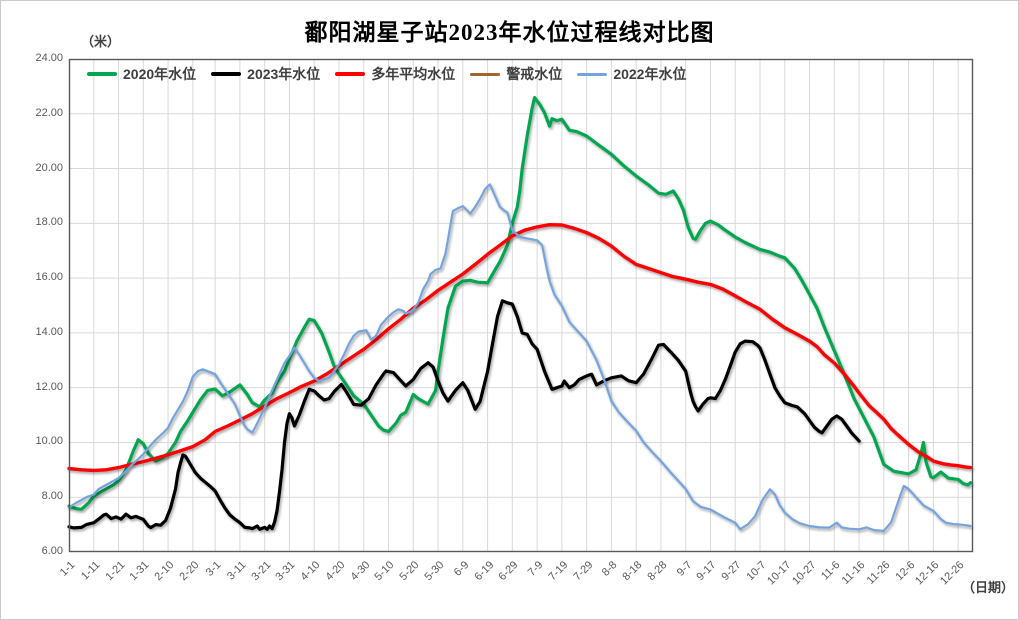 This screenshot has width=1019, height=620. Describe the element at coordinates (101, 41) in the screenshot. I see `y-axis-unit-label: （米）` at that location.